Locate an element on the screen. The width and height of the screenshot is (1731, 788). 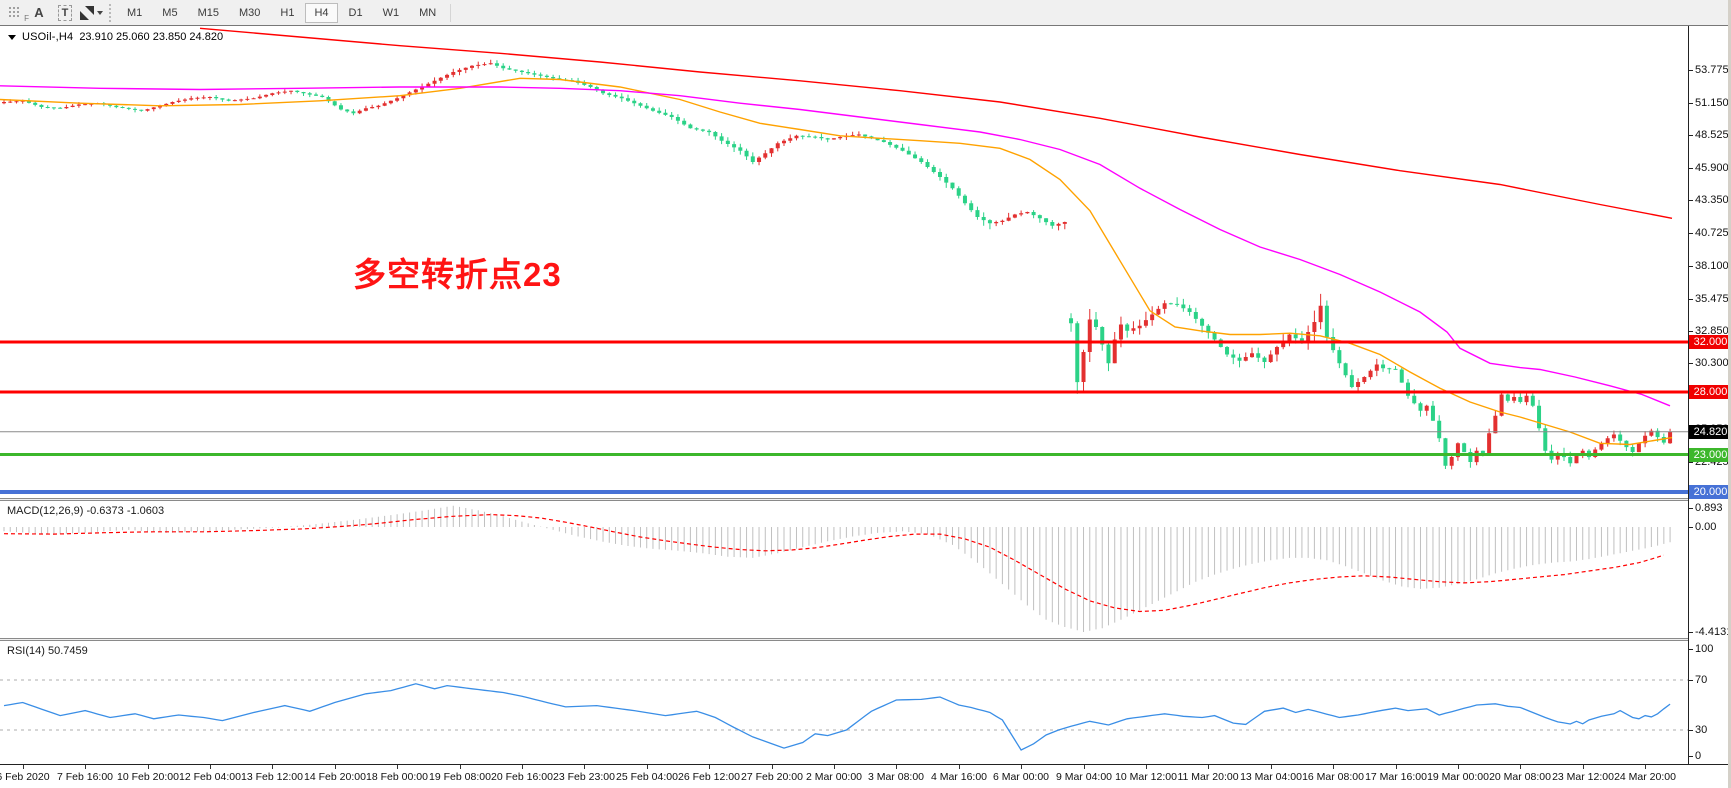
timeframe-button-m30: M30 is located at coordinates (249, 12).